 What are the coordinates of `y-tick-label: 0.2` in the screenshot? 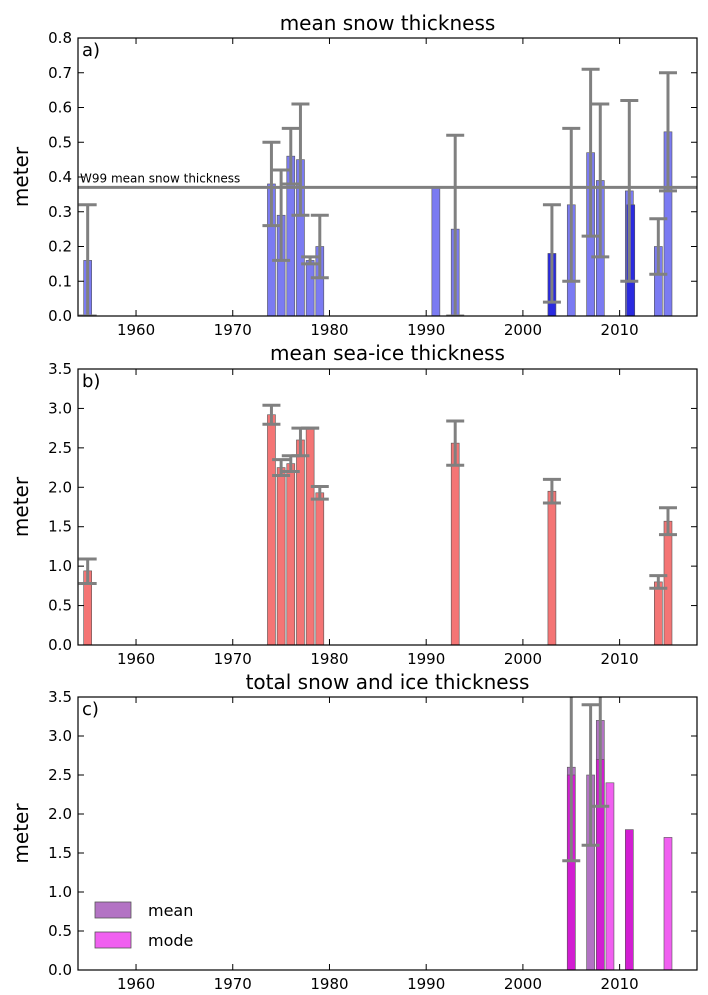 It's located at (60, 247).